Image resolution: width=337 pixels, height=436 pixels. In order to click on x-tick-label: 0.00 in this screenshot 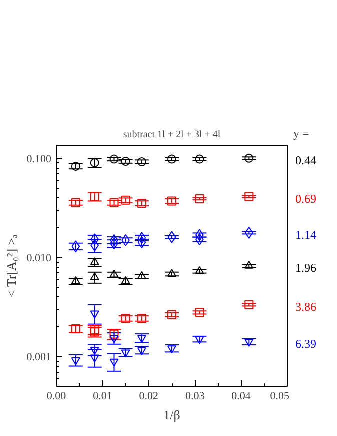, I will do `click(56, 396)`.